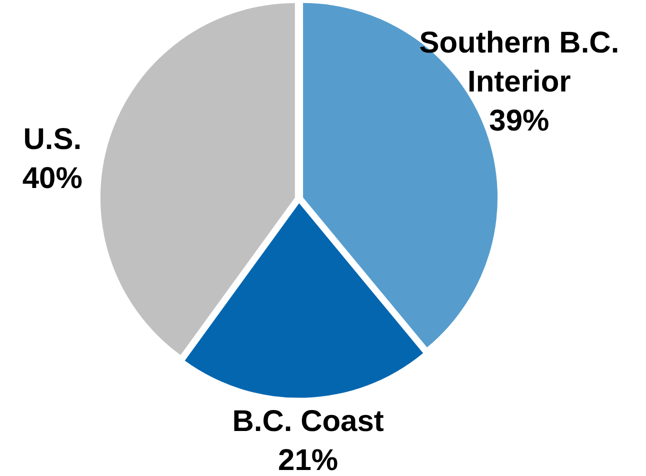 The image size is (646, 476). I want to click on data-label: 21%, so click(308, 460).